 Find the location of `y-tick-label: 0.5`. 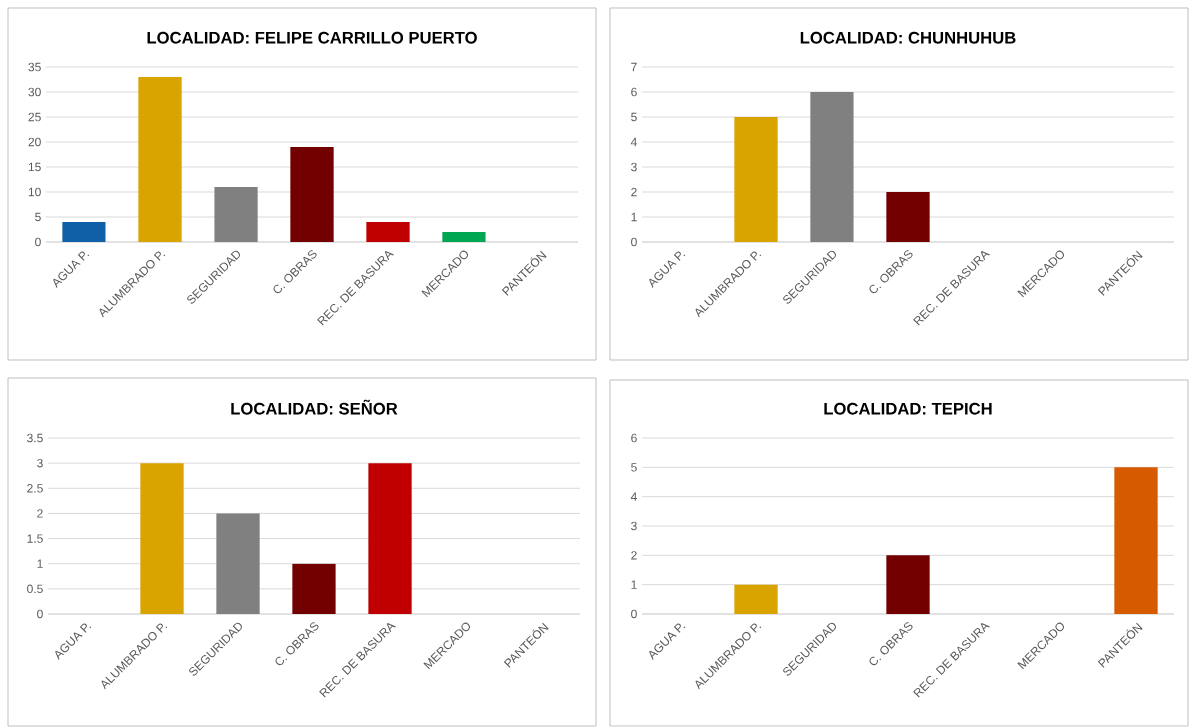

y-tick-label: 0.5 is located at coordinates (35, 589).